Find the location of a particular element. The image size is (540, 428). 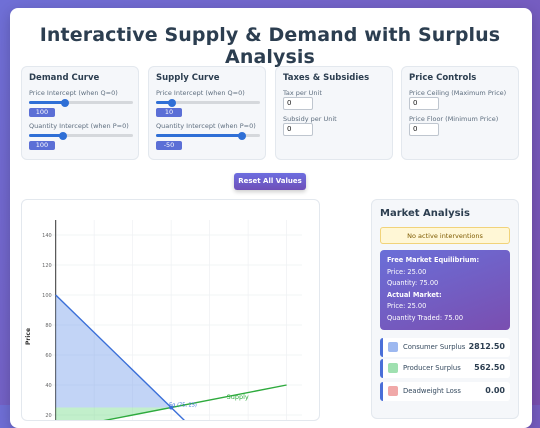

supply-qty-value: -50 is located at coordinates (169, 145).